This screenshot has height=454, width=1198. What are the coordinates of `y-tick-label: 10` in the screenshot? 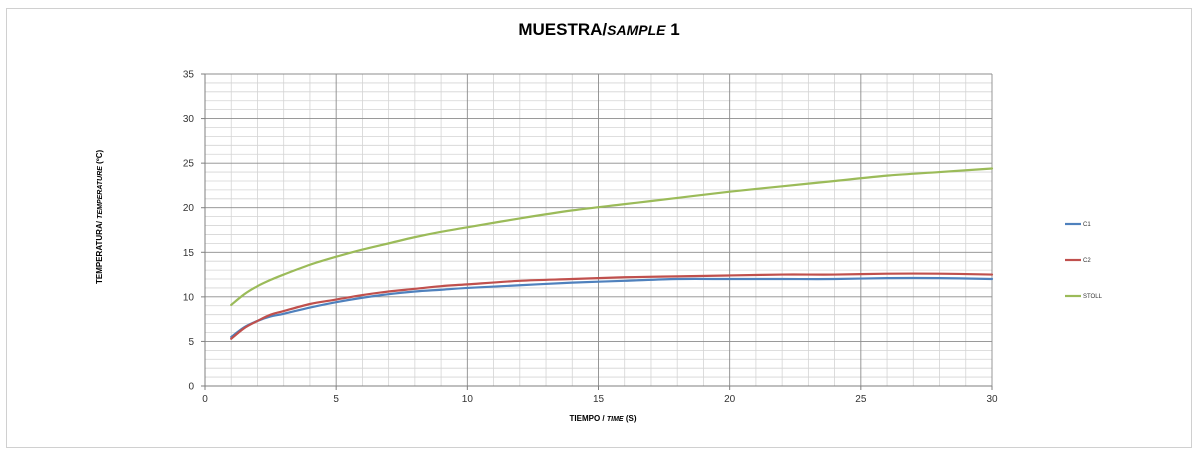 It's located at (189, 297).